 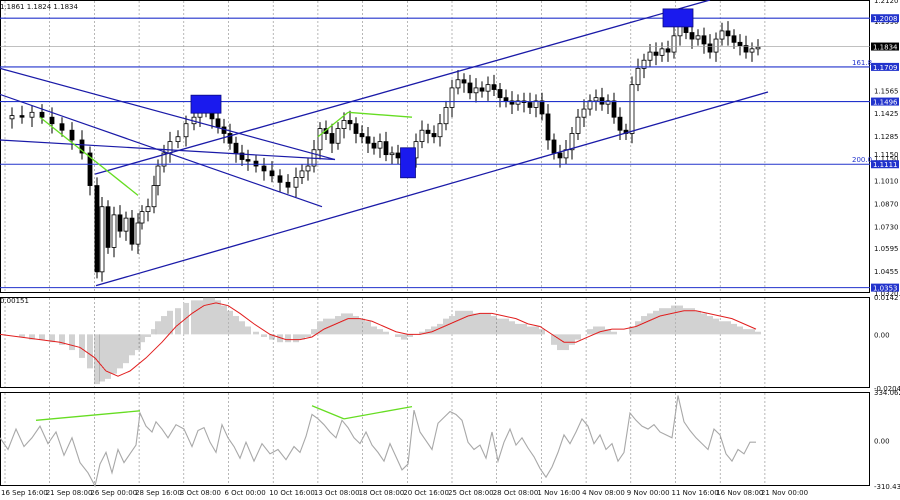 I want to click on price-tick-label: 1.0730, so click(x=886, y=227).